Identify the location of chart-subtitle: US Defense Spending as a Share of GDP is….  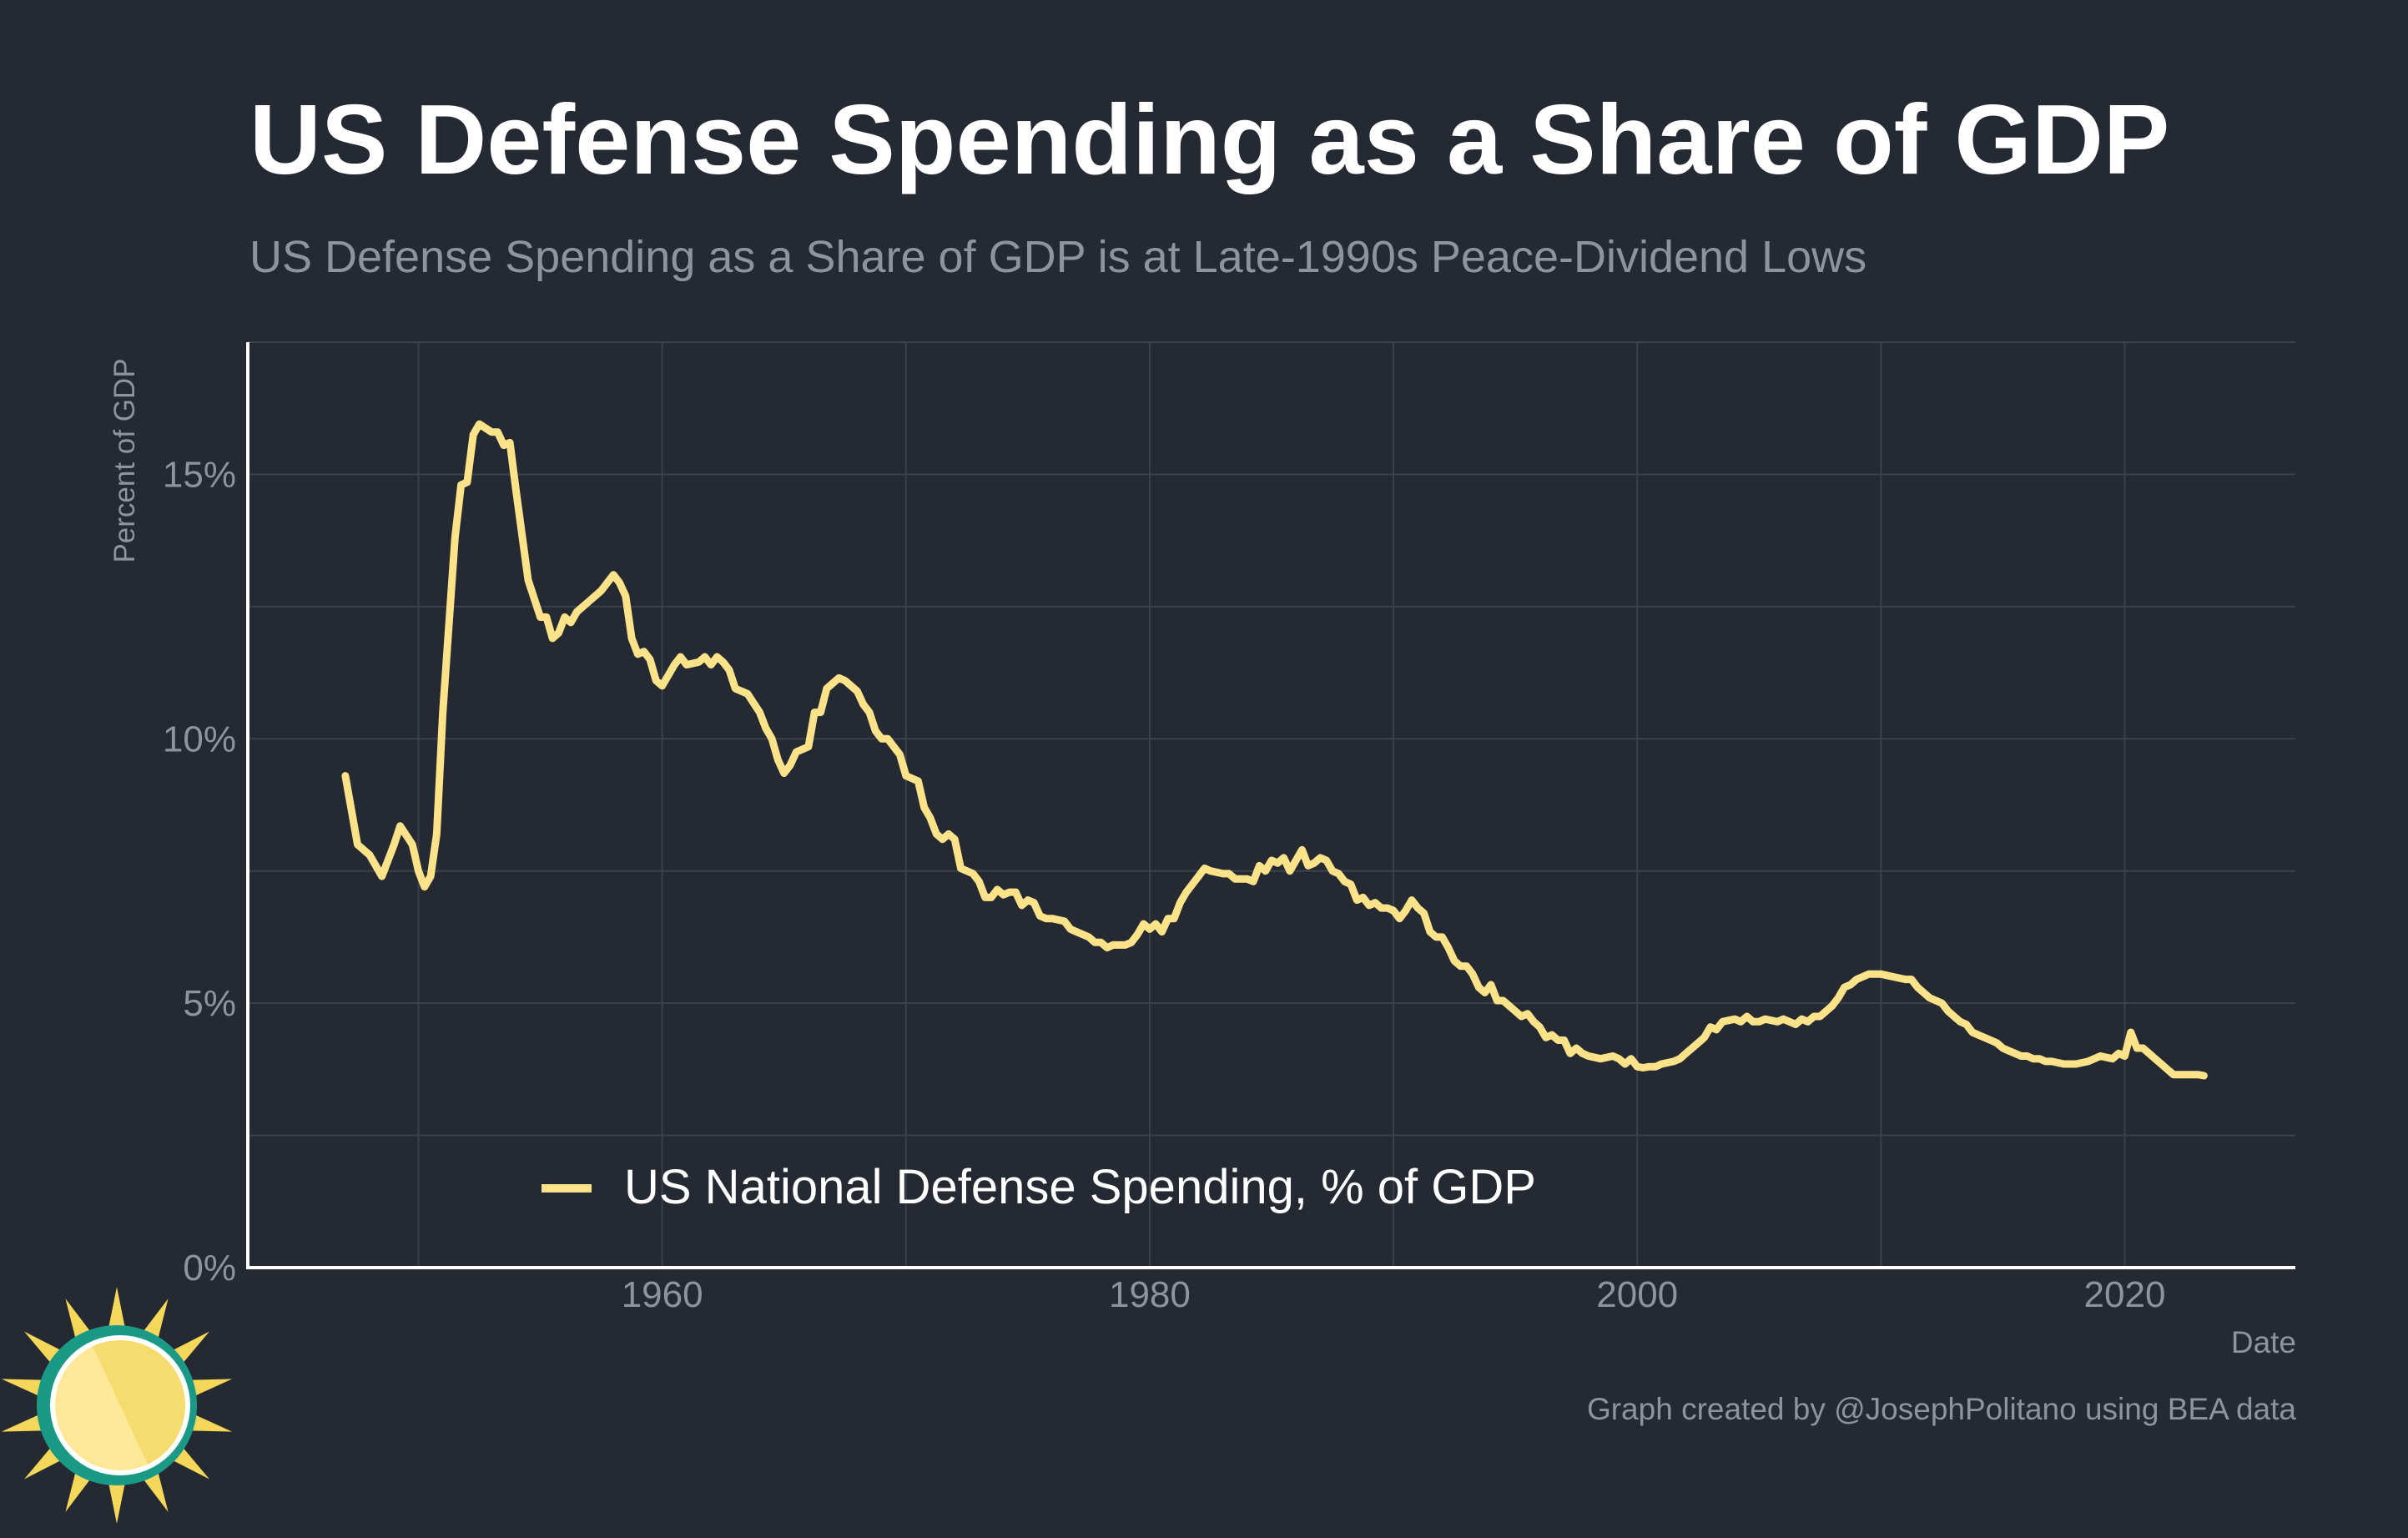
(1058, 257).